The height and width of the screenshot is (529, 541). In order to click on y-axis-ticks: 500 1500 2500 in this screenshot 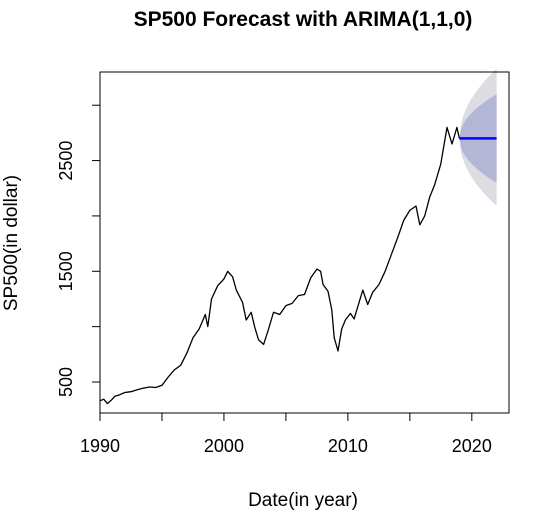, I will do `click(78, 251)`.